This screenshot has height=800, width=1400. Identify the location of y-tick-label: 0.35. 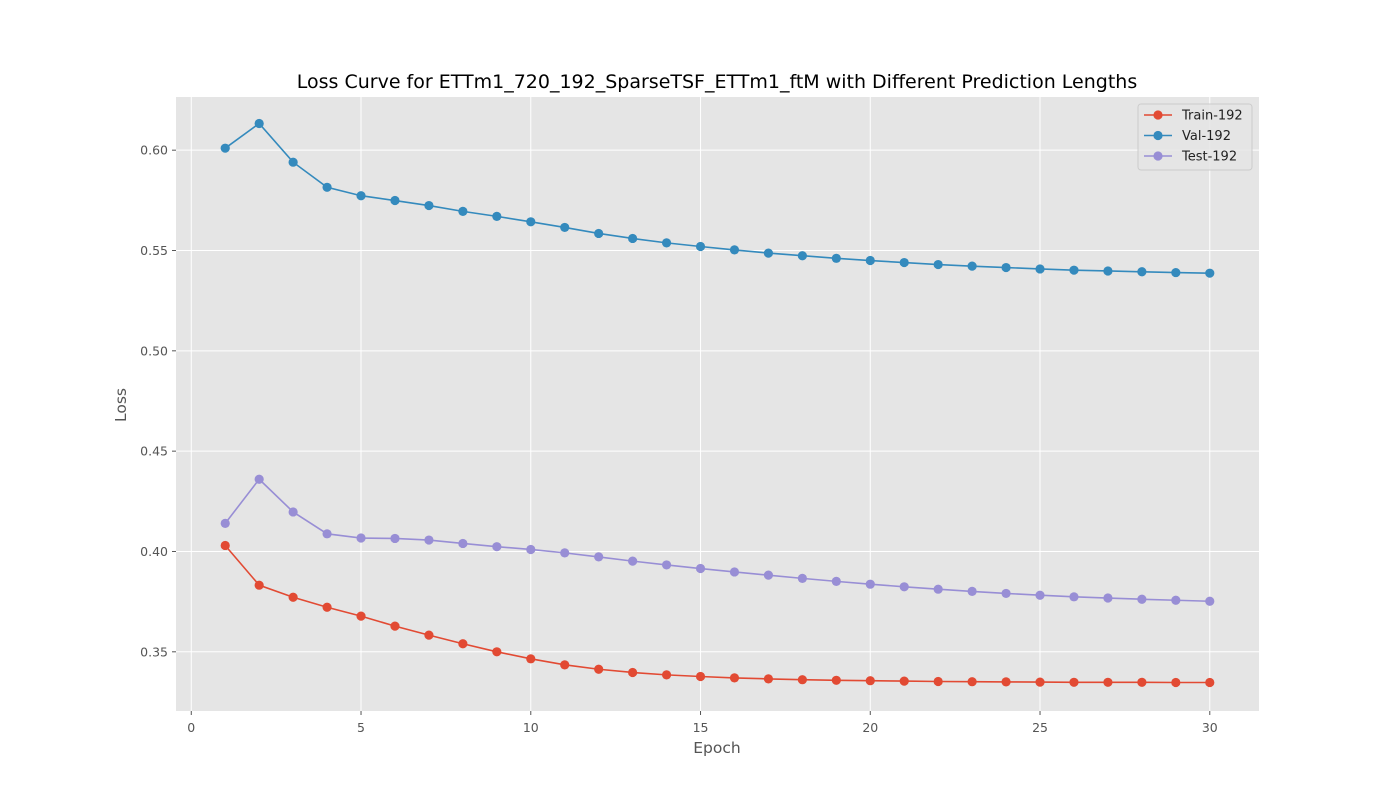
(154, 651).